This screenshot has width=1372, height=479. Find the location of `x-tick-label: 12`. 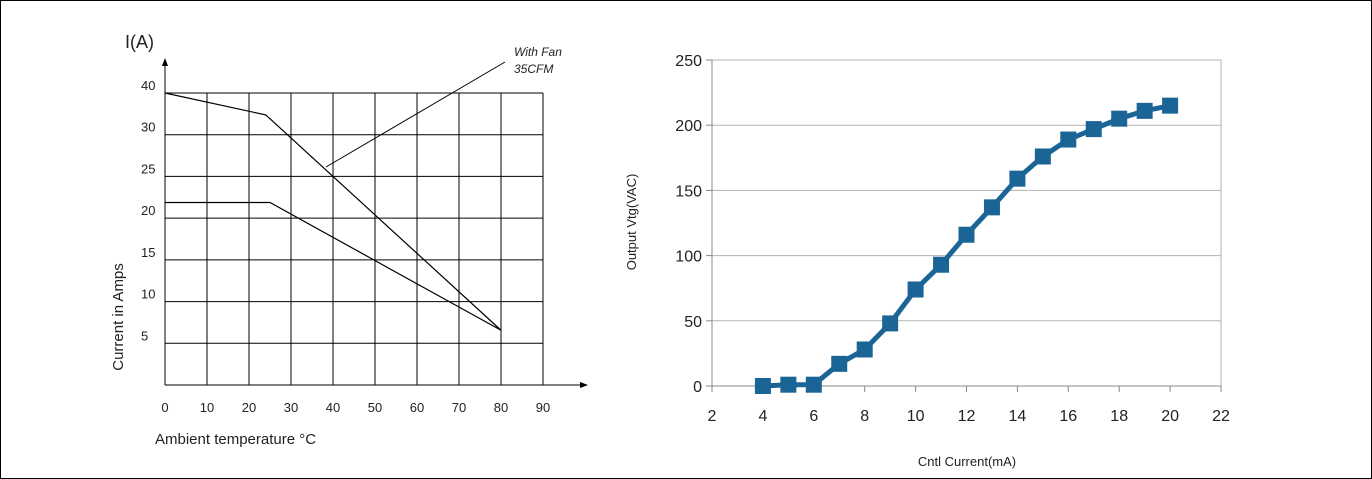

x-tick-label: 12 is located at coordinates (967, 416).